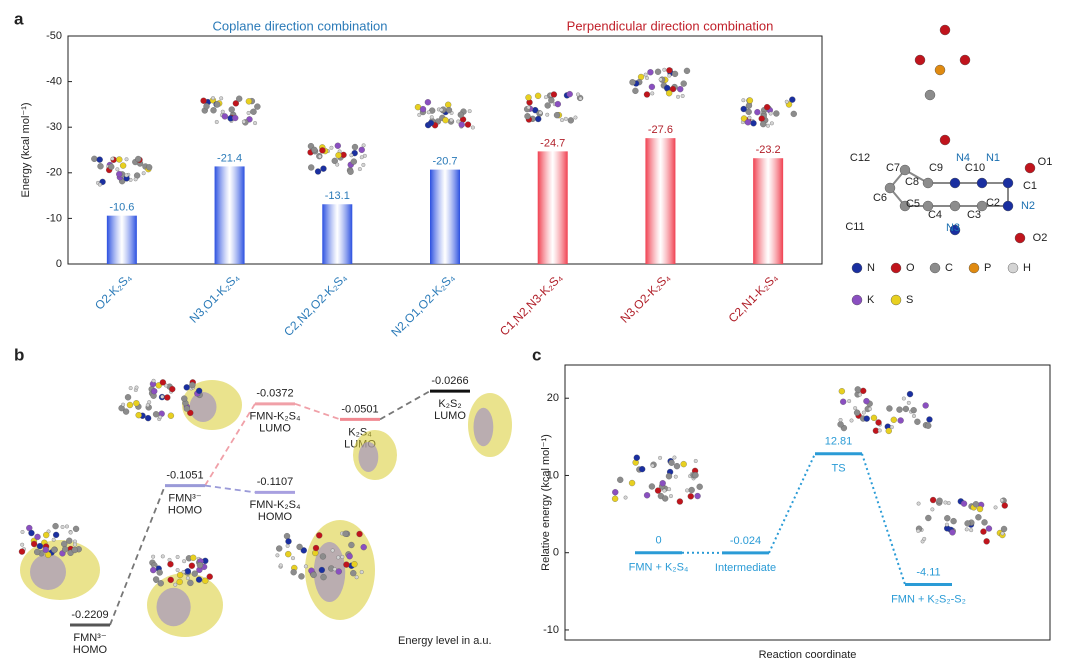 The height and width of the screenshot is (668, 1065). What do you see at coordinates (993, 203) in the screenshot?
I see `atom-label: C2` at bounding box center [993, 203].